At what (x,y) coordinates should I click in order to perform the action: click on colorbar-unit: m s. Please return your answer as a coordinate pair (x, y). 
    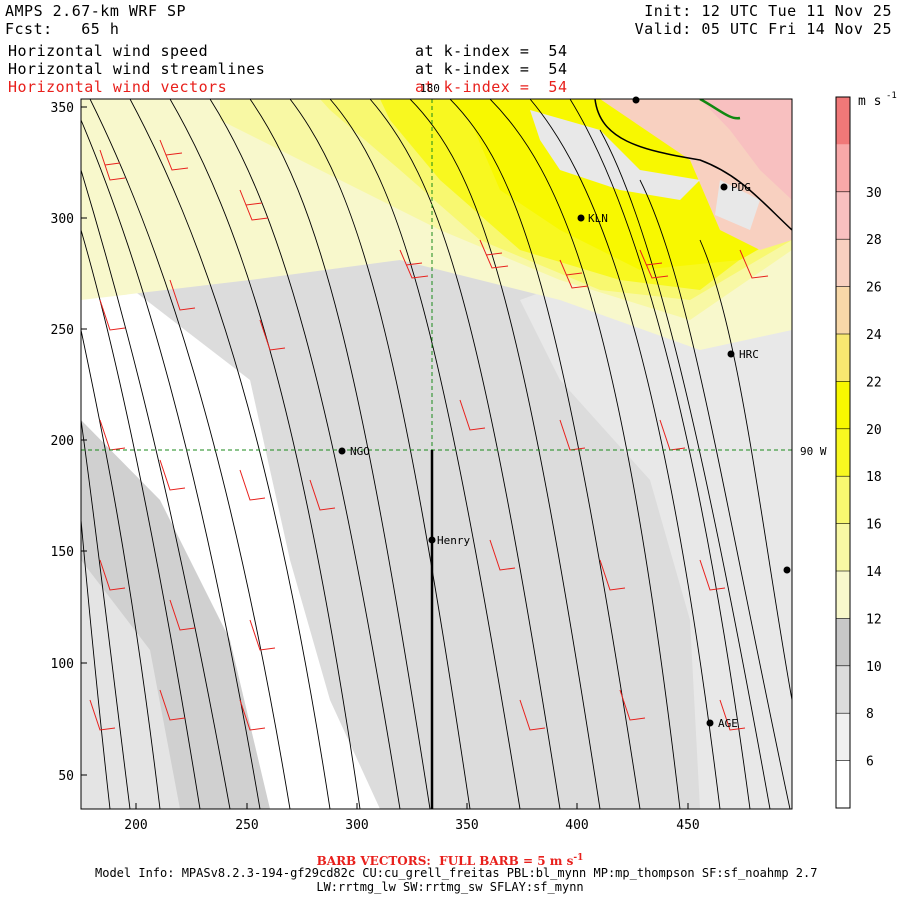
    Looking at the image, I should click on (869, 101).